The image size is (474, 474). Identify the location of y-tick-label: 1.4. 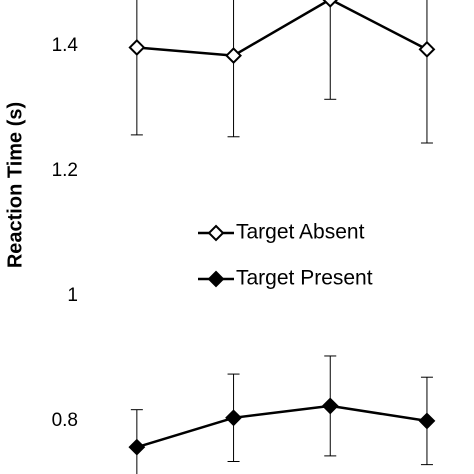
(65, 45).